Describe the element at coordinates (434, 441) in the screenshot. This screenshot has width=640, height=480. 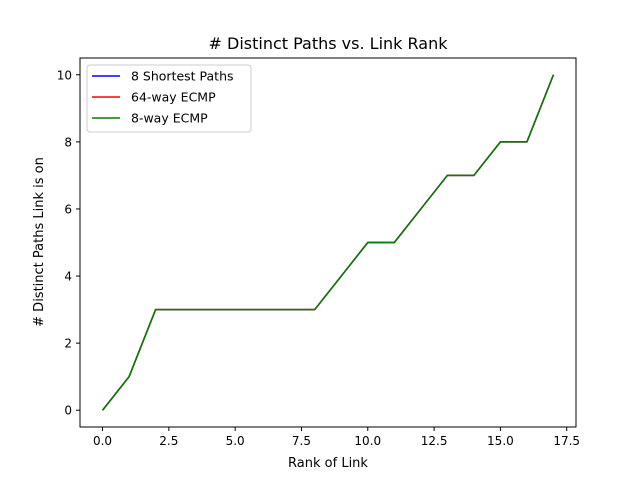
I see `x-tick-label: 12.5` at that location.